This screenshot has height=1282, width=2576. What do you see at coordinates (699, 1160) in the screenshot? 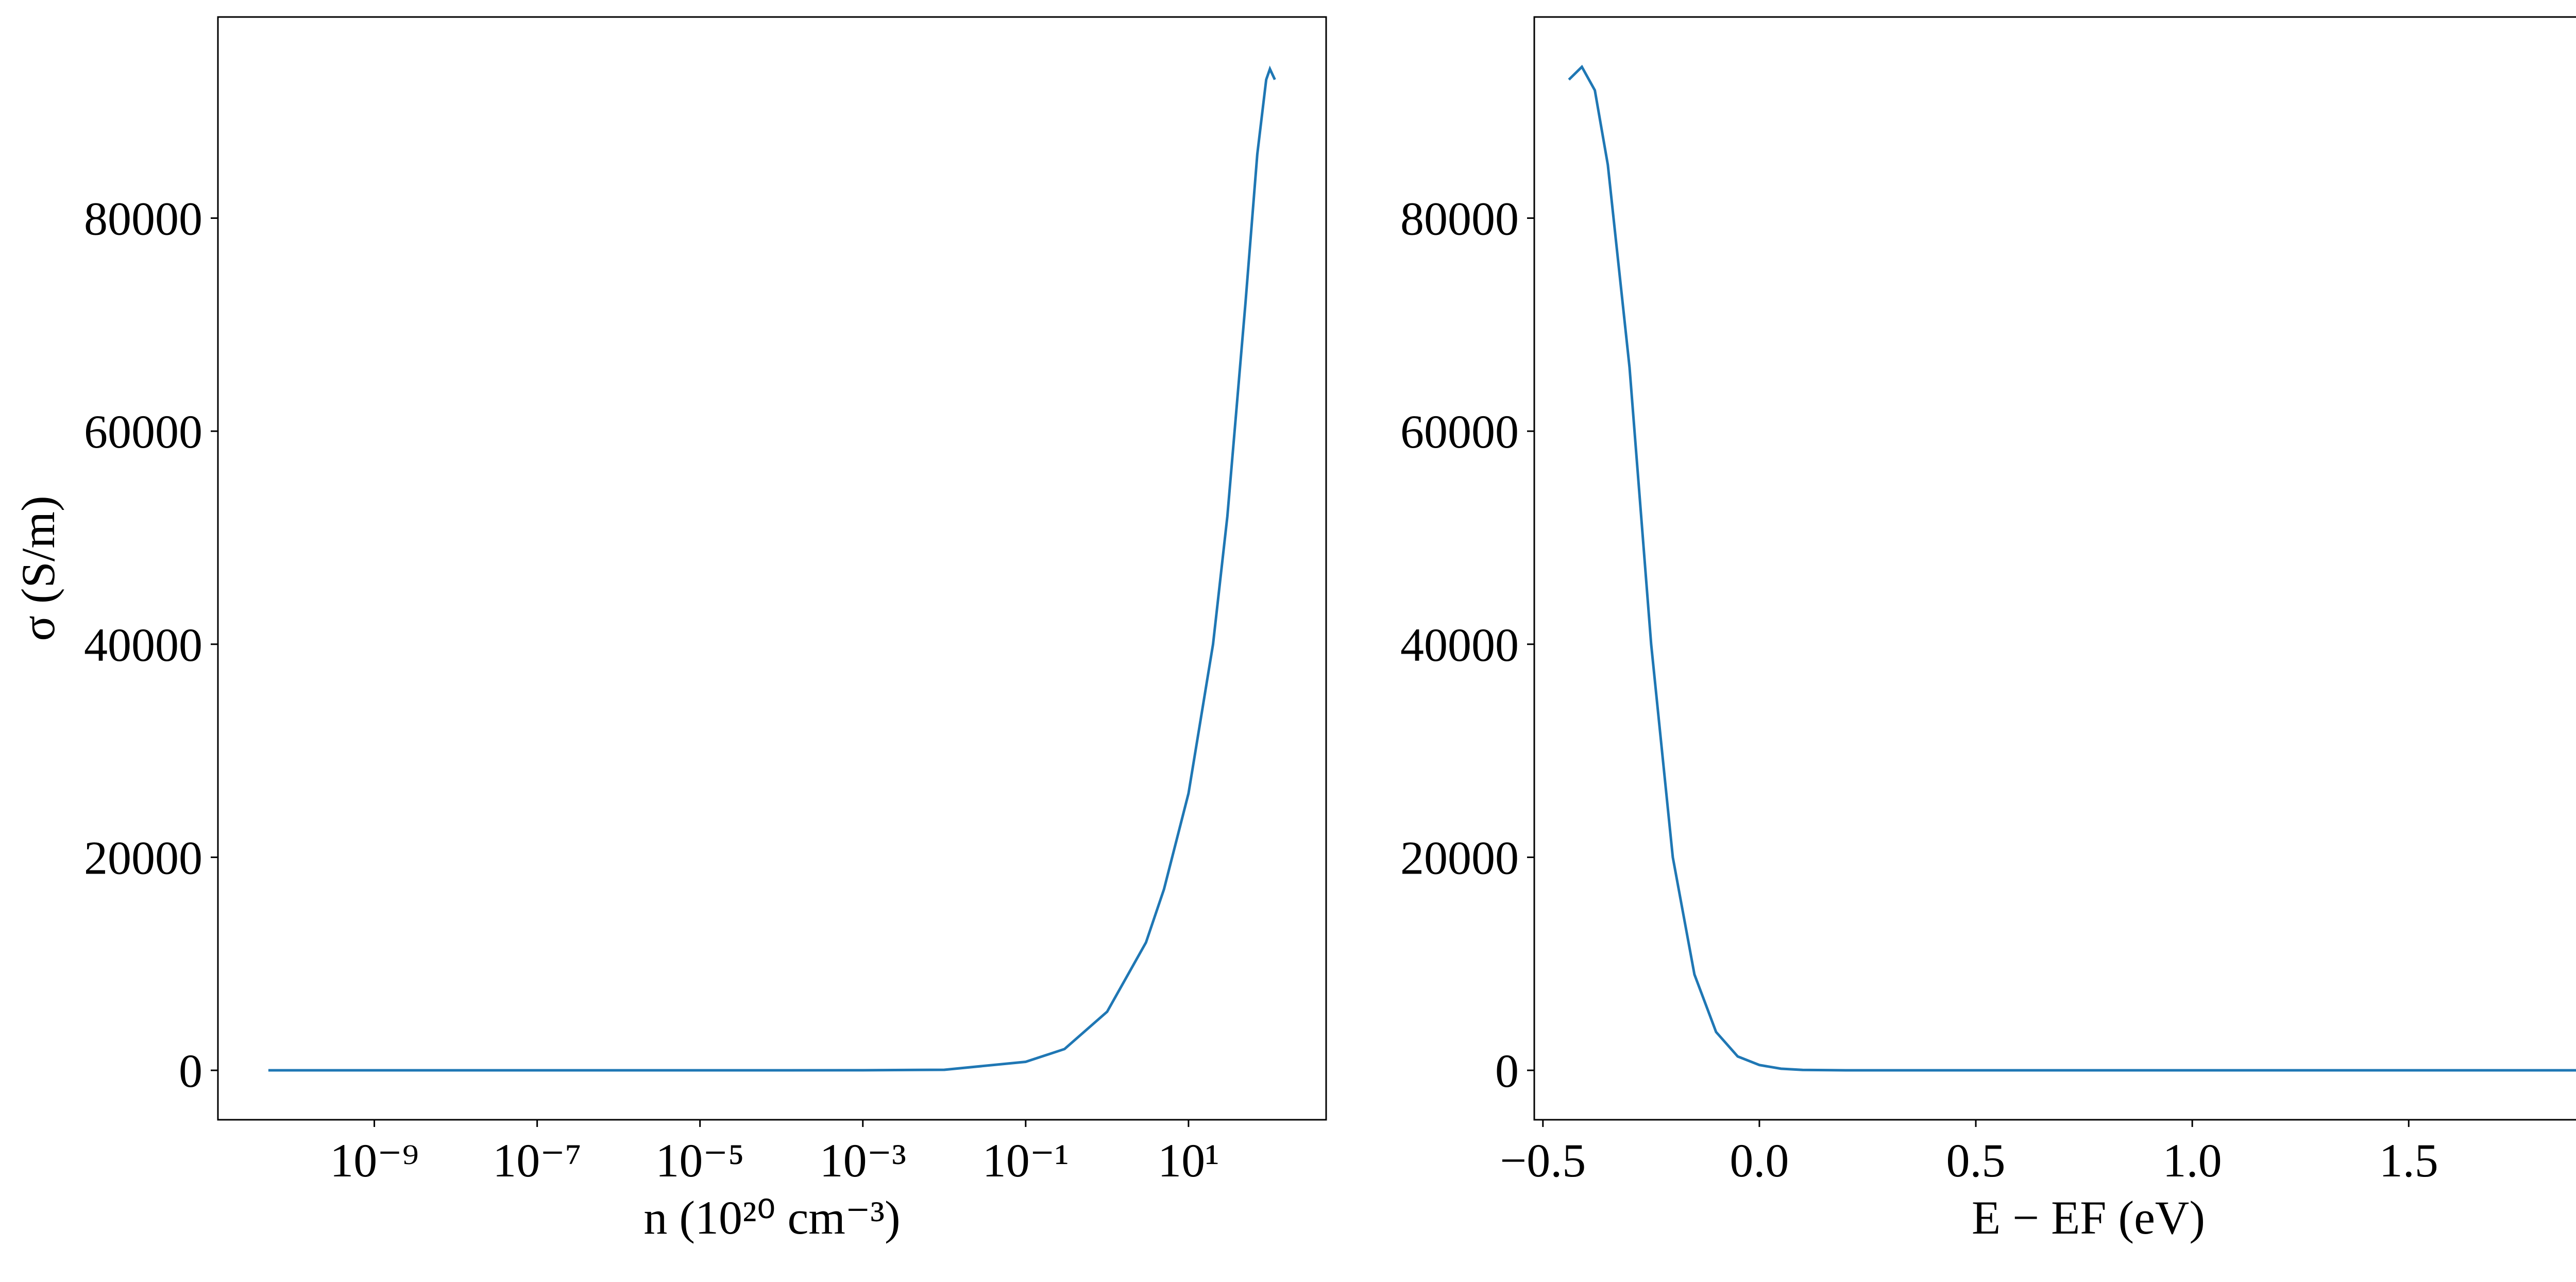
I see `x-tick-label: 10⁻⁵` at bounding box center [699, 1160].